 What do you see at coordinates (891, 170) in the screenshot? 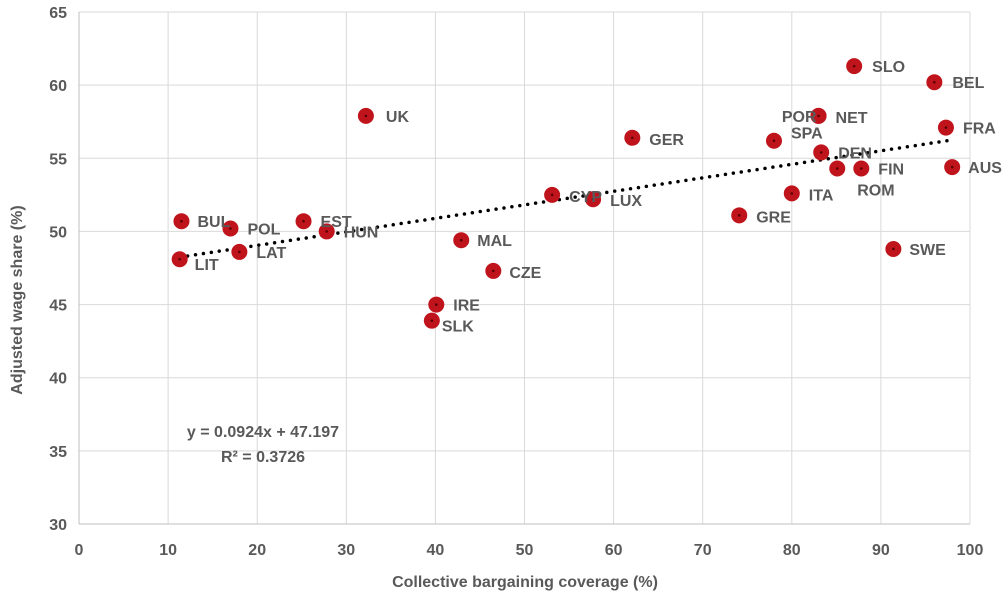
I see `point-label-fin: FIN` at bounding box center [891, 170].